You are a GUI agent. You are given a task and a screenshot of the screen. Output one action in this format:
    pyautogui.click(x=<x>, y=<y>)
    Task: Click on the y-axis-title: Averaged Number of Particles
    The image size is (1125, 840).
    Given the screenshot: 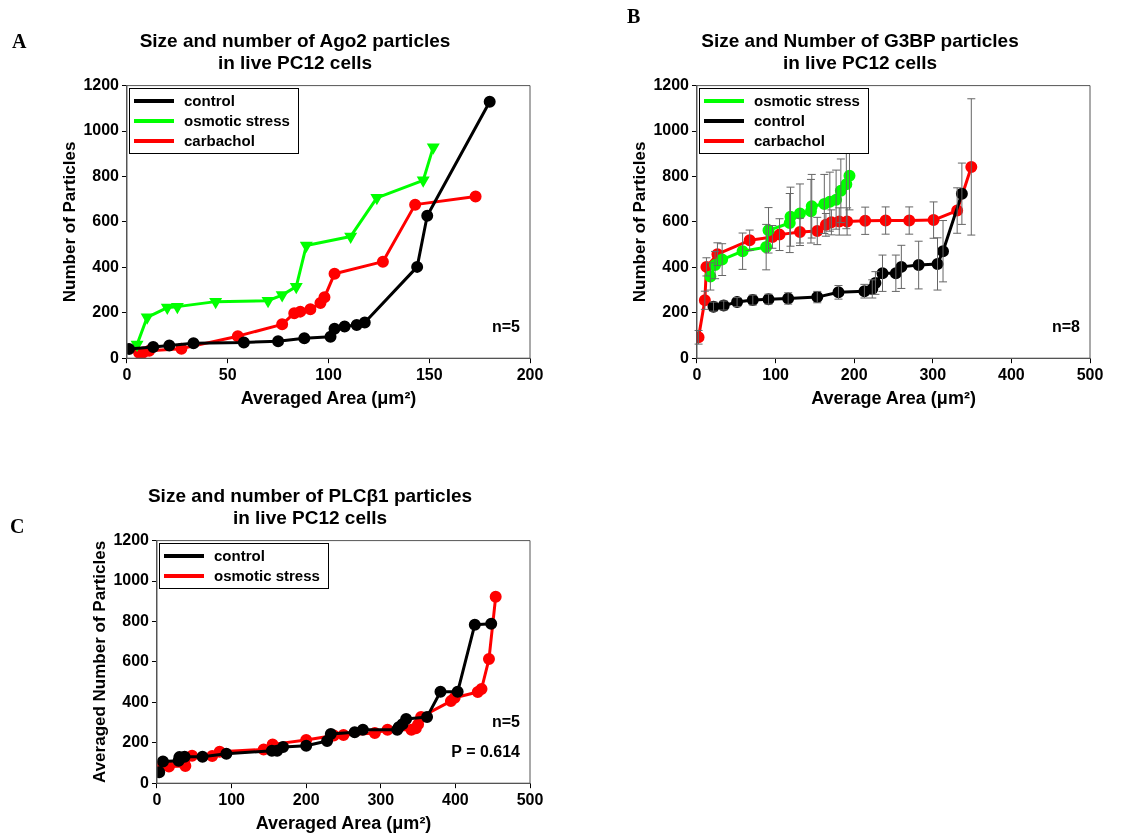 What is the action you would take?
    pyautogui.click(x=99, y=661)
    